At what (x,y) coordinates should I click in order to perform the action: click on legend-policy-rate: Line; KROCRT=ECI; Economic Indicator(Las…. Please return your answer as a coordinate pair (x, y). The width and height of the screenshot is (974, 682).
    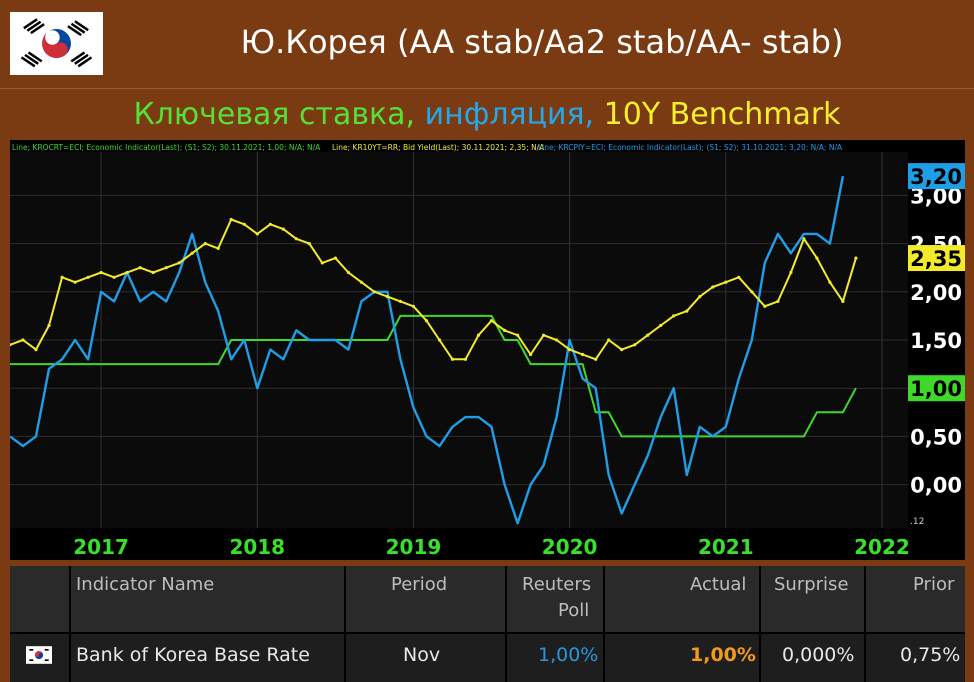
    Looking at the image, I should click on (166, 147).